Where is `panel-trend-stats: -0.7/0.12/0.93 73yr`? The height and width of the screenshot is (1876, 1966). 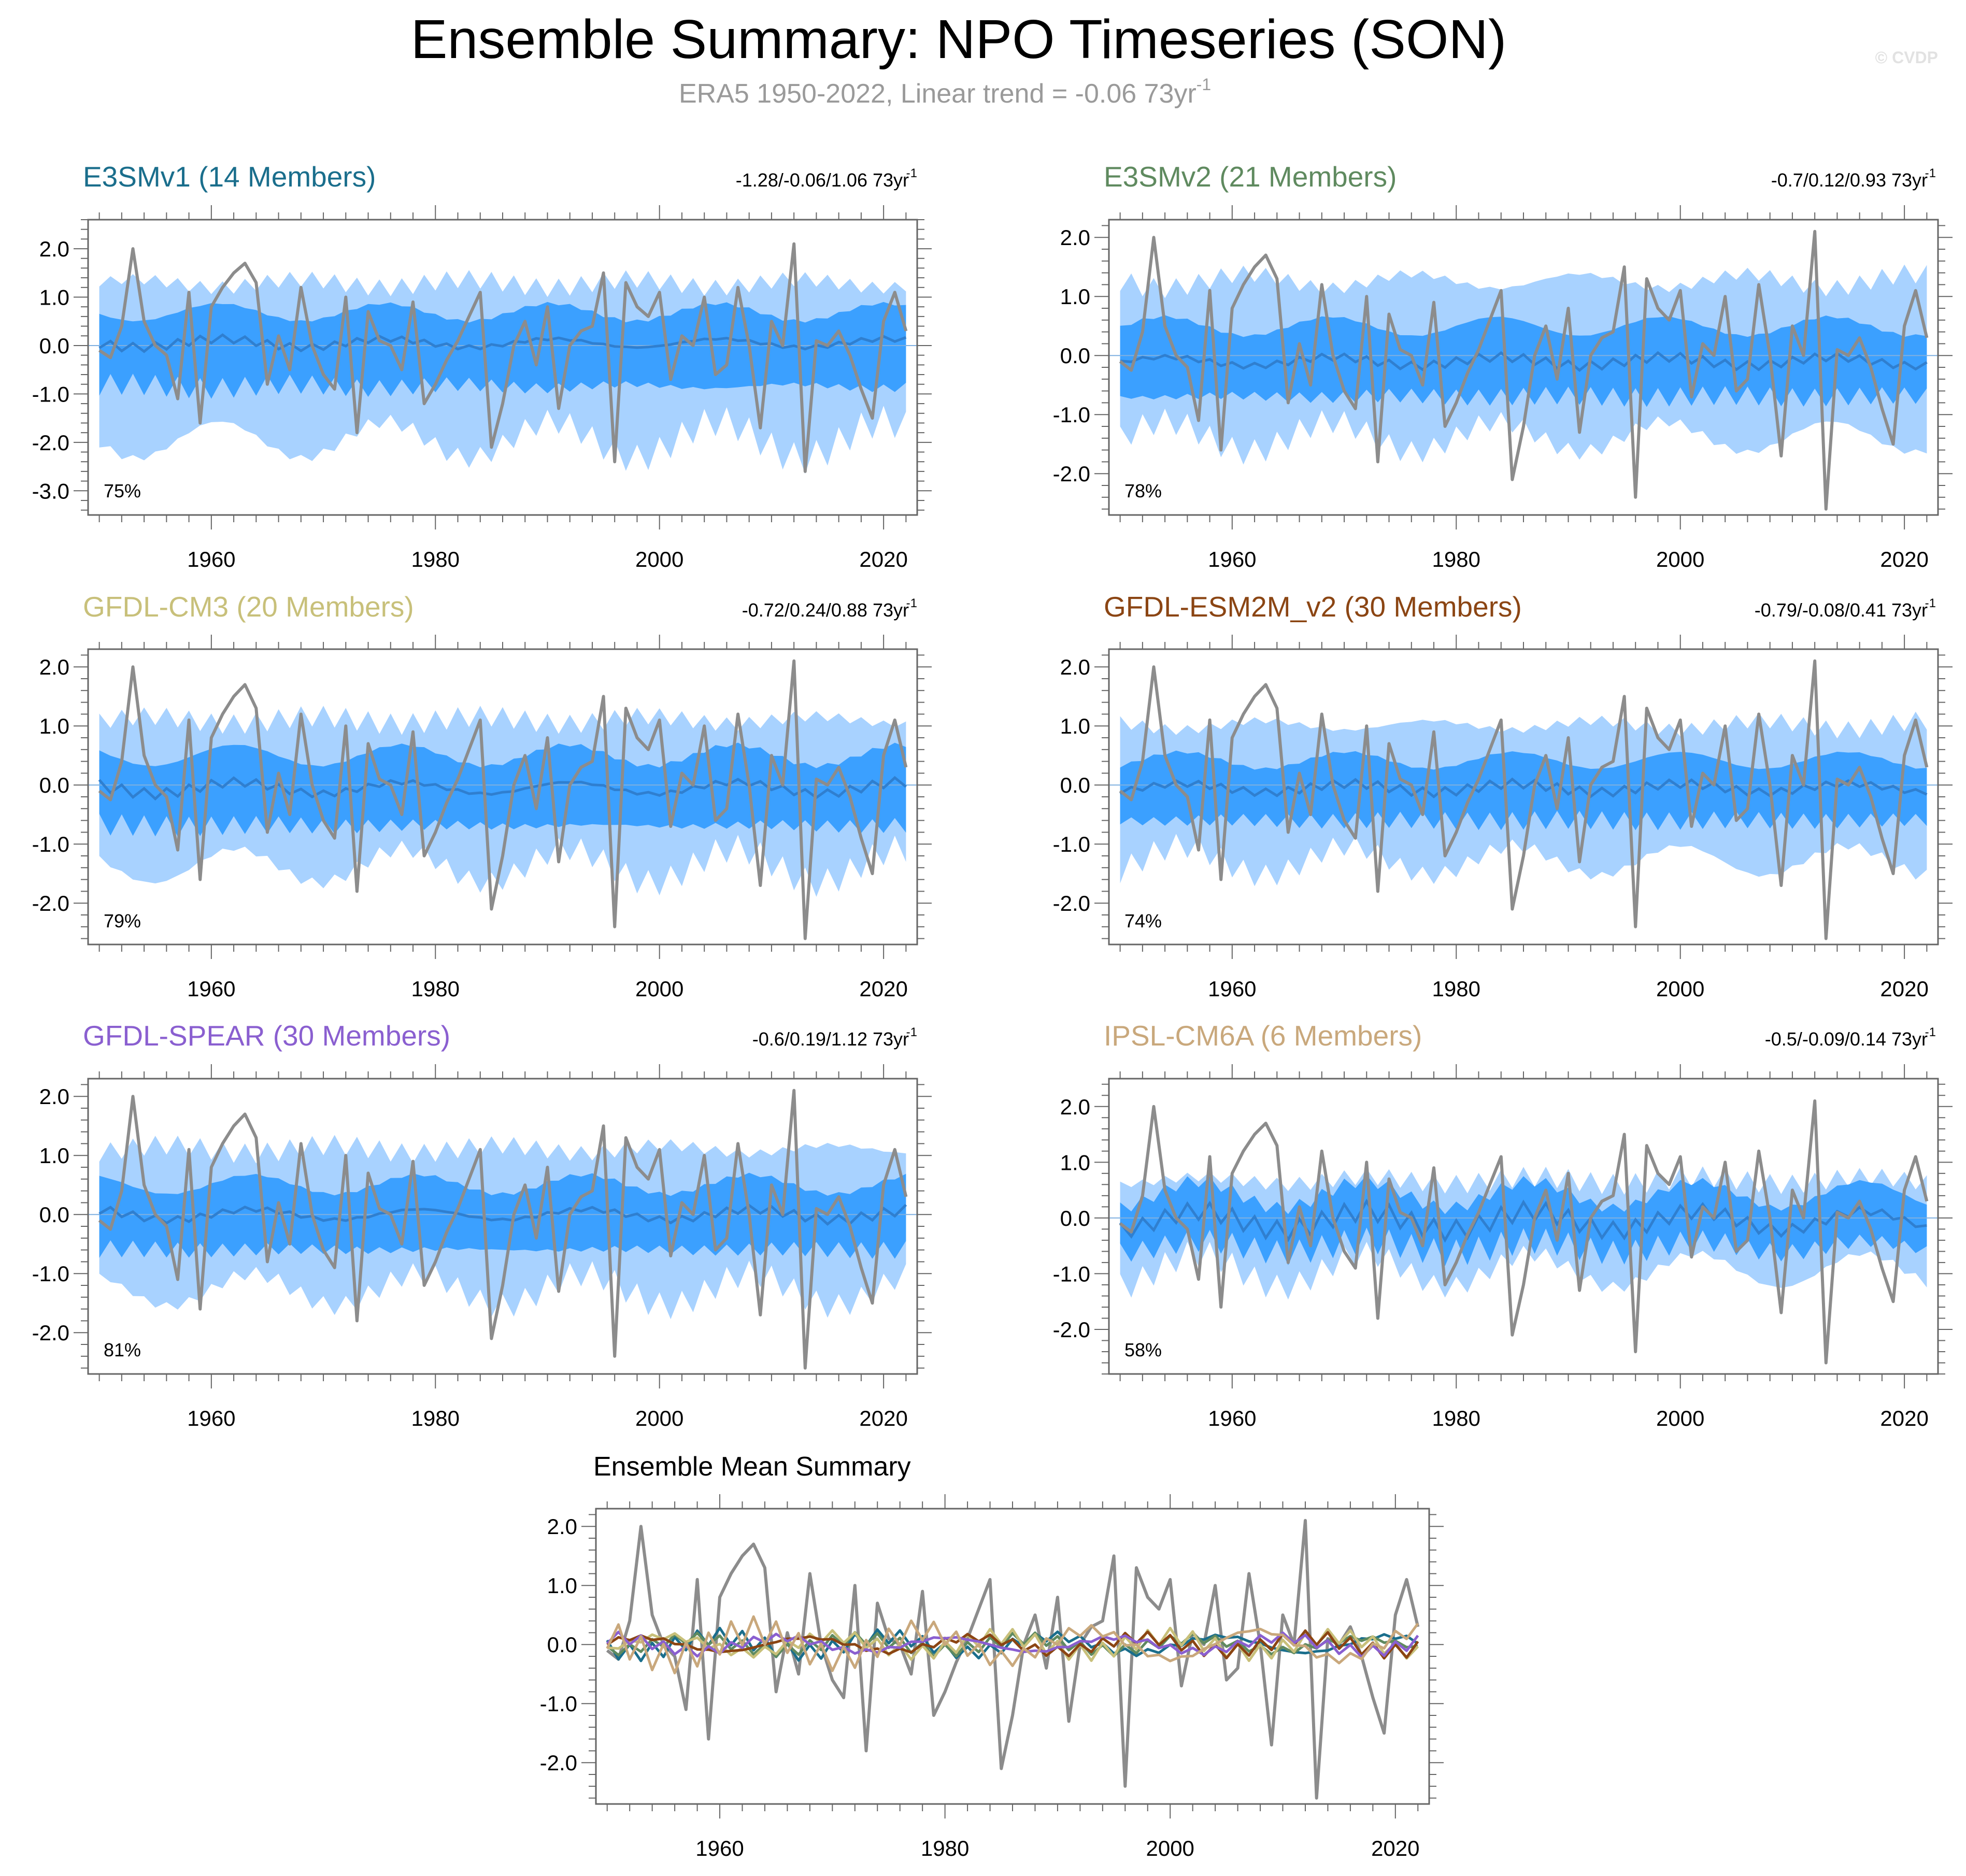
panel-trend-stats: -0.7/0.12/0.93 73yr is located at coordinates (1850, 180).